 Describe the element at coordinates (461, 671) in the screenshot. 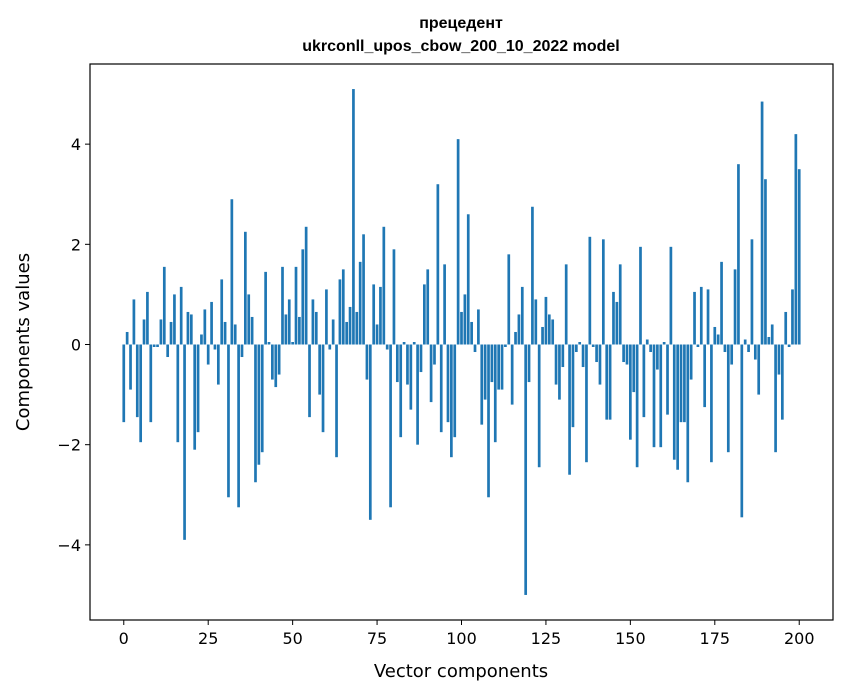

I see `x-axis-label: Vector components` at that location.